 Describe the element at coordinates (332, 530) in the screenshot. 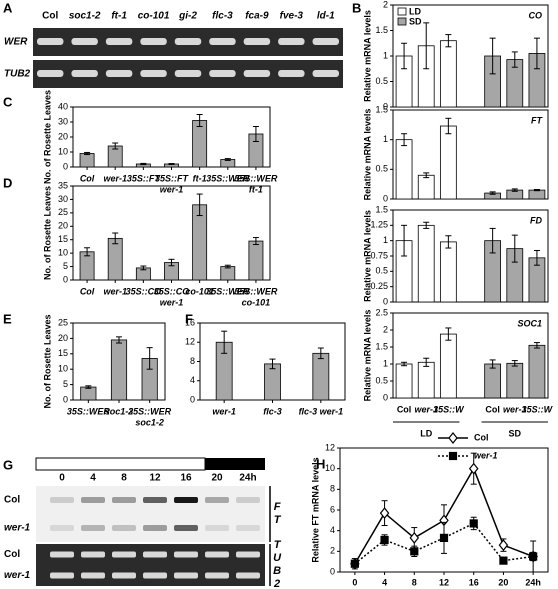

I see `y-tick-label: 4` at that location.